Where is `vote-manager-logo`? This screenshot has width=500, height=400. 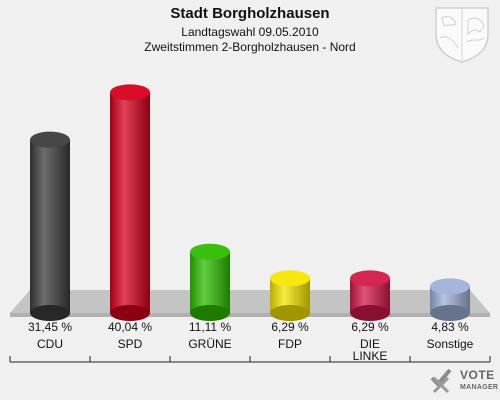 vote-manager-logo is located at coordinates (441, 381).